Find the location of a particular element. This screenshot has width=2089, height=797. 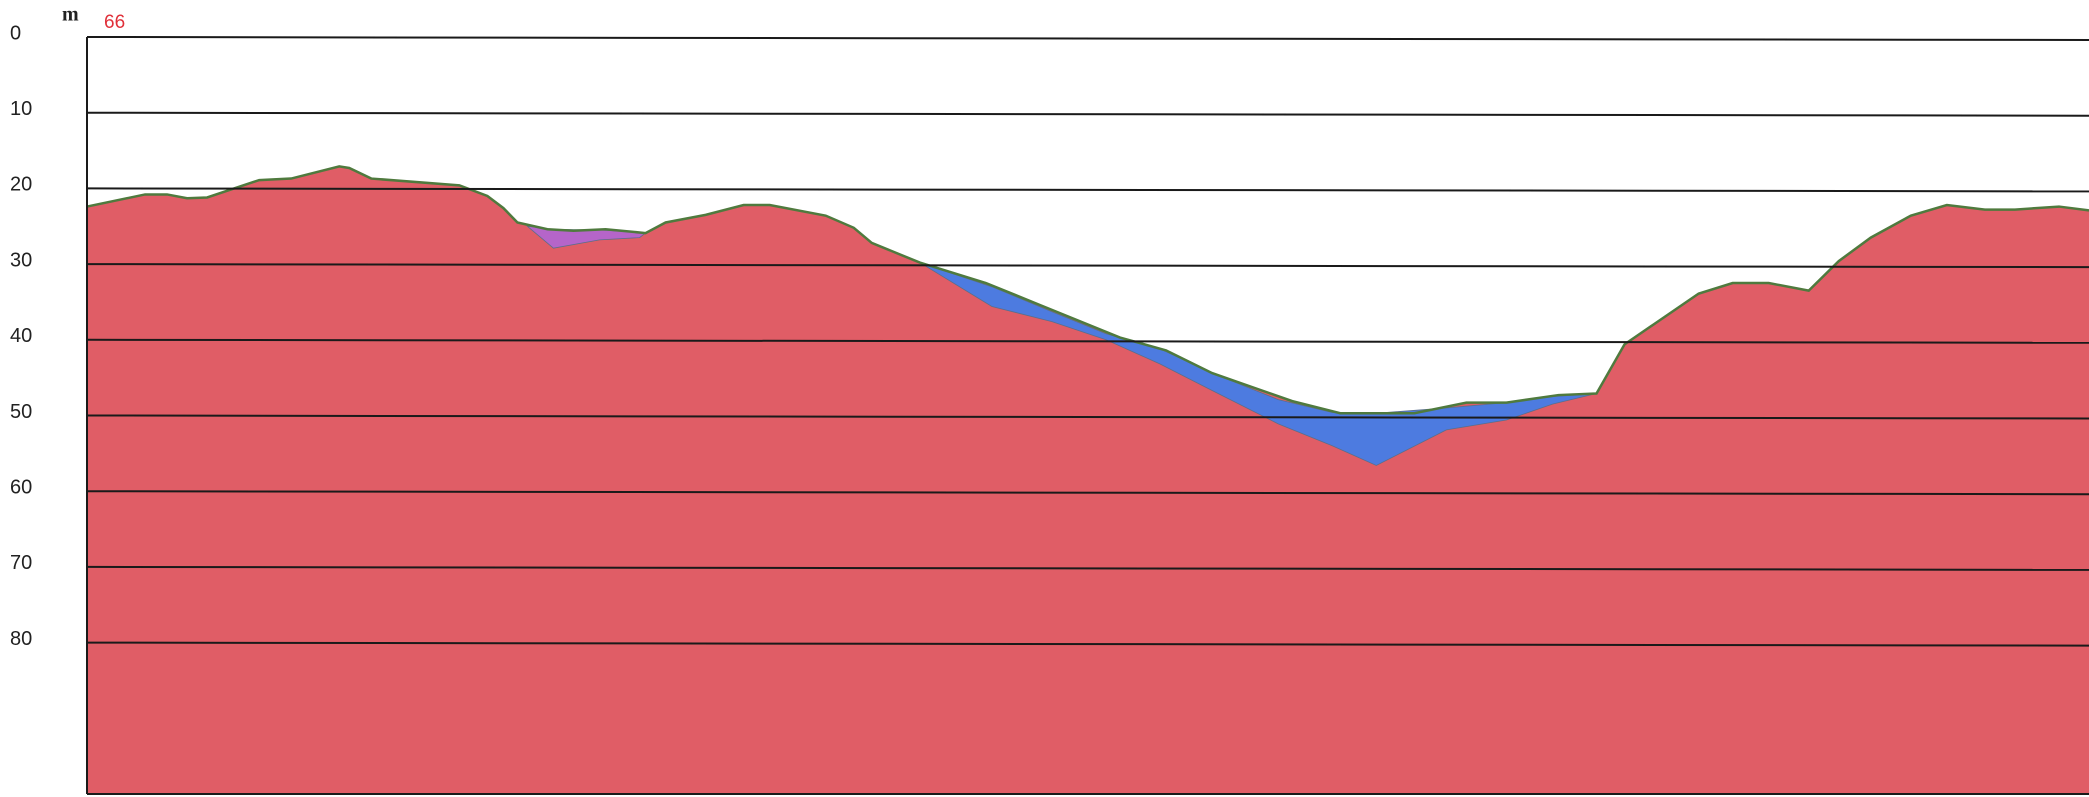

y-tick-label: 40 is located at coordinates (21, 336).